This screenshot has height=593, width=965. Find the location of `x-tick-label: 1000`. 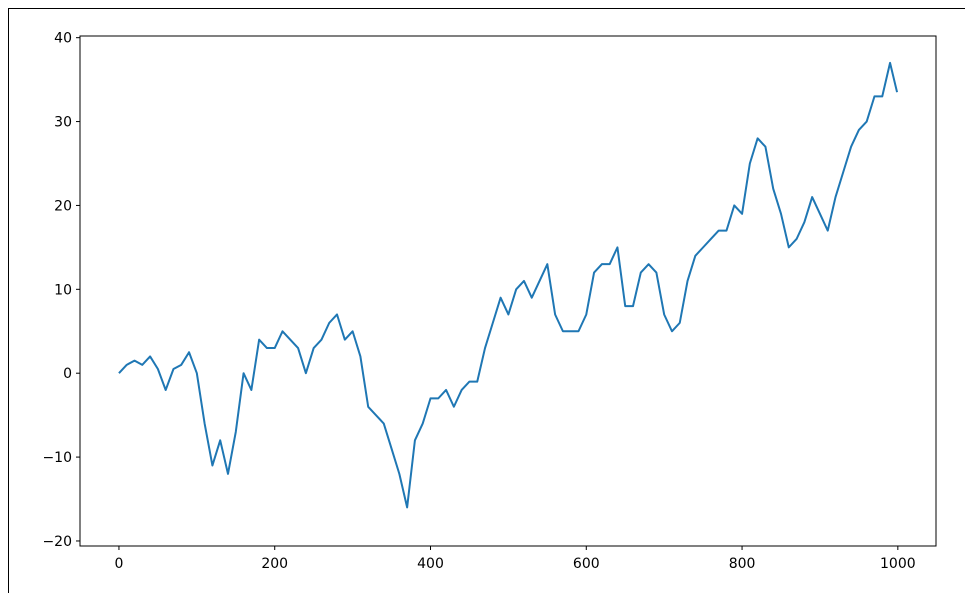

x-tick-label: 1000 is located at coordinates (898, 564).